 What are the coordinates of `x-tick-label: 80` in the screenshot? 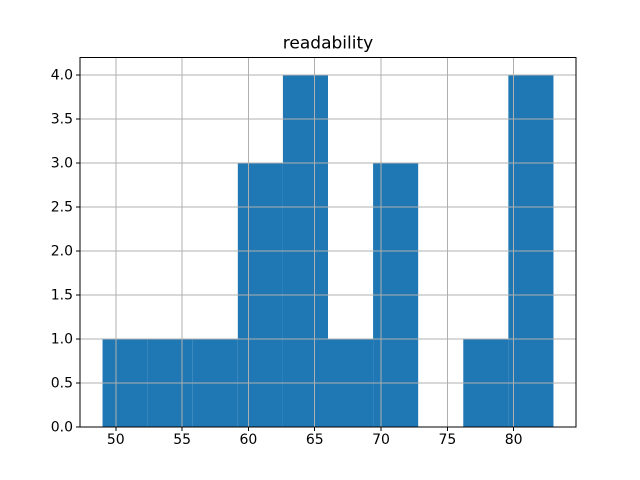 It's located at (514, 440).